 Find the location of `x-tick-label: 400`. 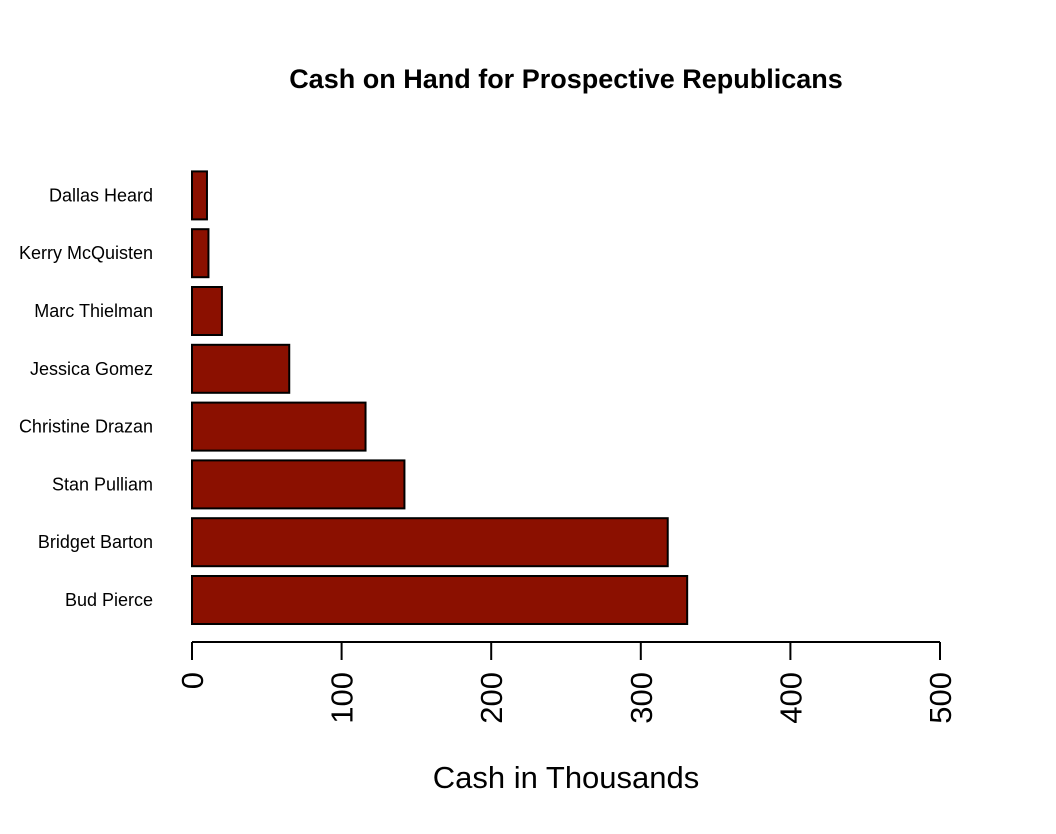

x-tick-label: 400 is located at coordinates (790, 698).